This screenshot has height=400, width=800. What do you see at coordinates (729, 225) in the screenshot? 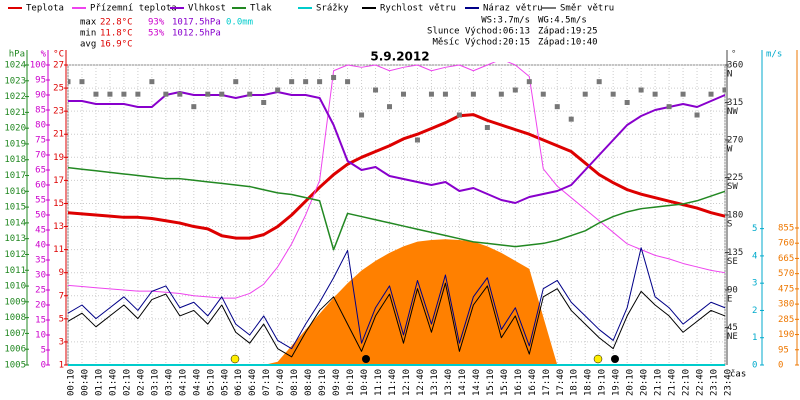
I see `compass-label: S` at bounding box center [729, 225].